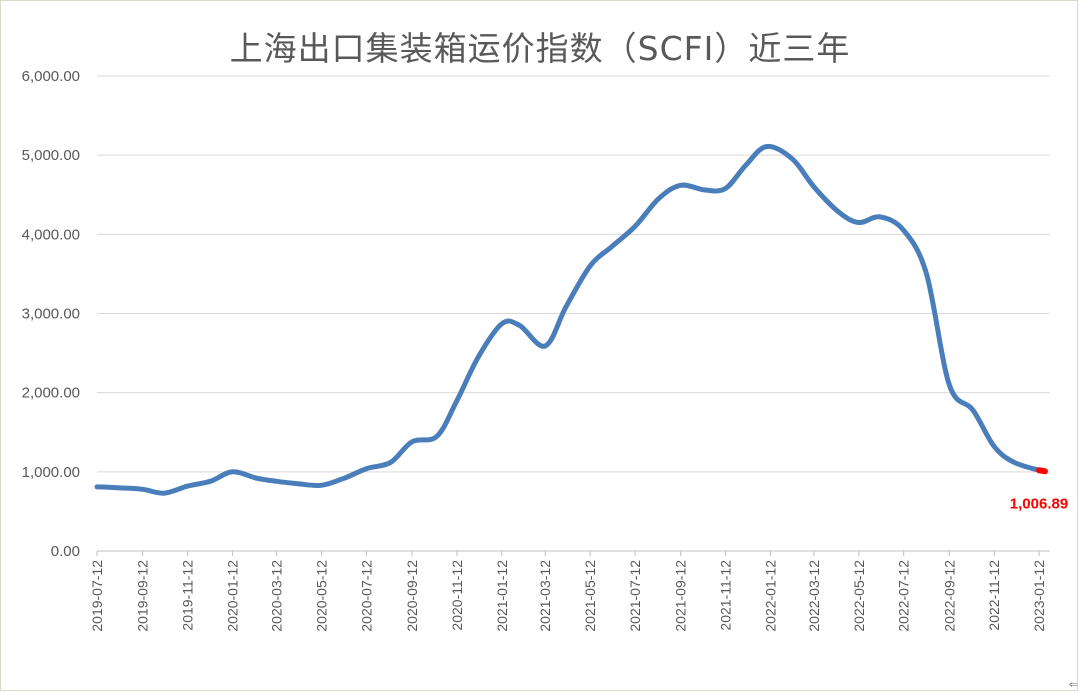 This screenshot has width=1080, height=693. What do you see at coordinates (540, 48) in the screenshot?
I see `chart-title: 上海出口集装箱运价指数（SCFI）近三年` at bounding box center [540, 48].